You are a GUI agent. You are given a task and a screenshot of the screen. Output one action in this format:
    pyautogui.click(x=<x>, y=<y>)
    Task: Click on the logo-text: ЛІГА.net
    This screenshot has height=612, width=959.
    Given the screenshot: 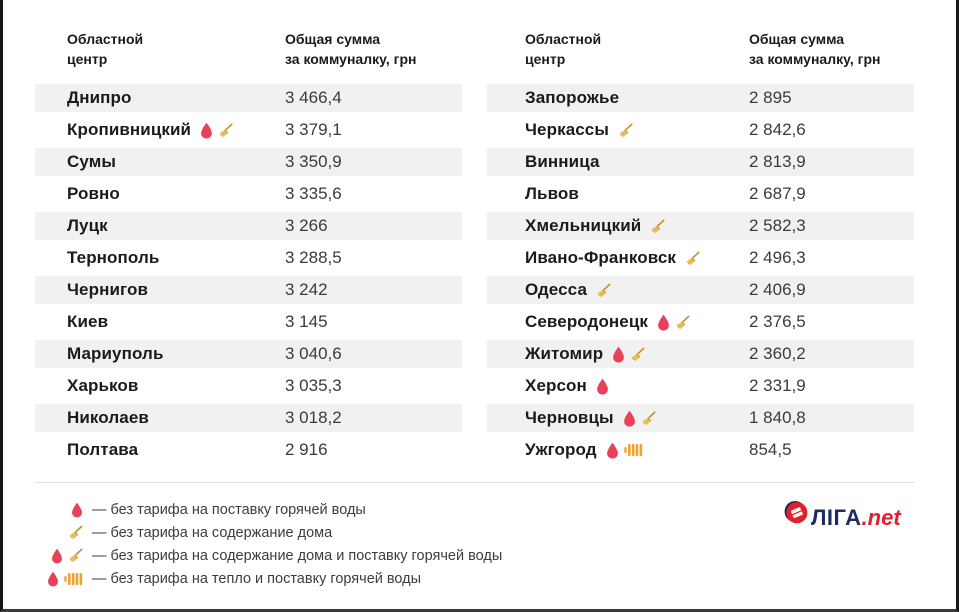 What is the action you would take?
    pyautogui.click(x=856, y=518)
    